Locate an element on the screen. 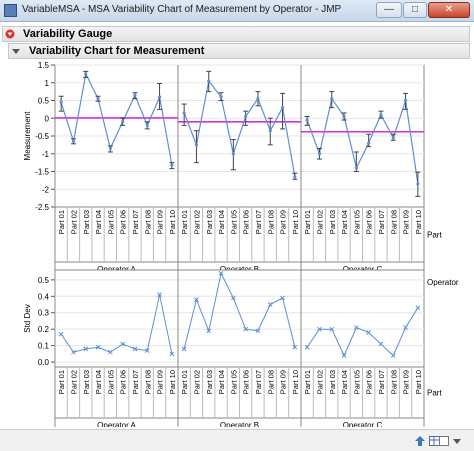 This screenshot has width=474, height=451. y-tick-label: 0.1 is located at coordinates (44, 346).